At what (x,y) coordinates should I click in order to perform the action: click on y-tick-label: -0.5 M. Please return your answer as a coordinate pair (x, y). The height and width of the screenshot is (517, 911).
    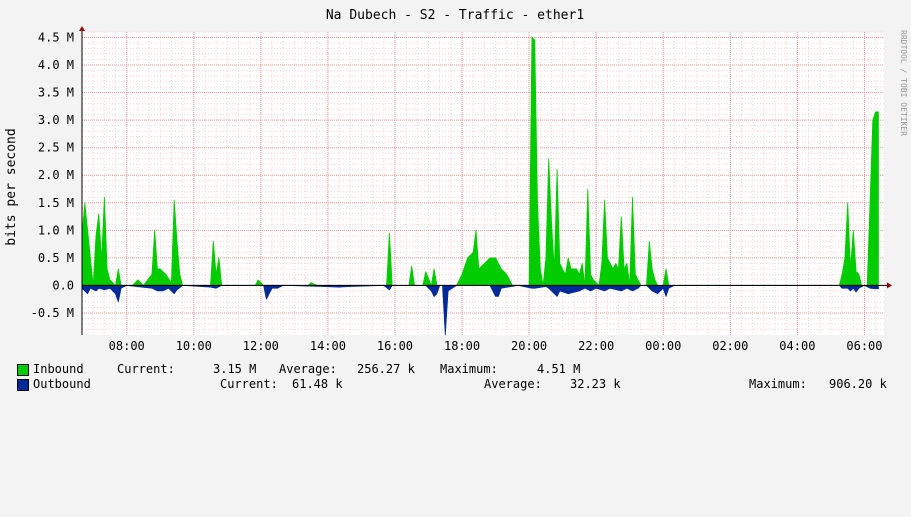
    Looking at the image, I should click on (52, 313).